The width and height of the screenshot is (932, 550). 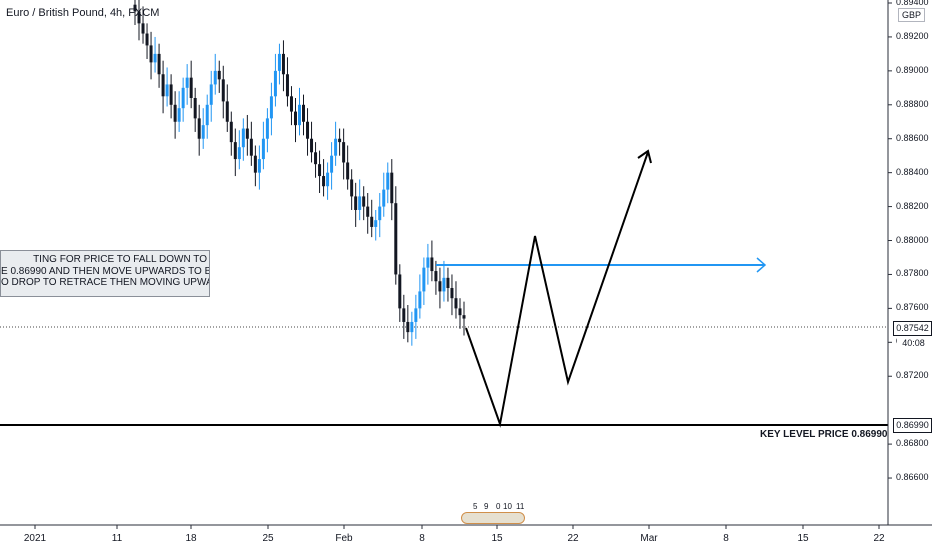 I want to click on event-flags-icon, so click(x=493, y=518).